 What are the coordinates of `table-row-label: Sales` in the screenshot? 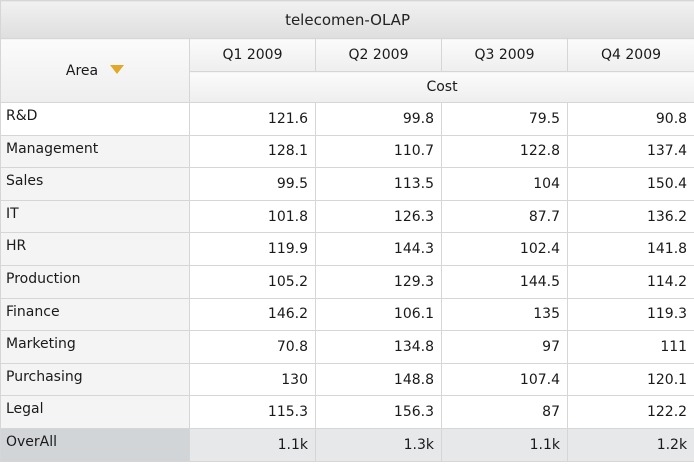 It's located at (95, 184).